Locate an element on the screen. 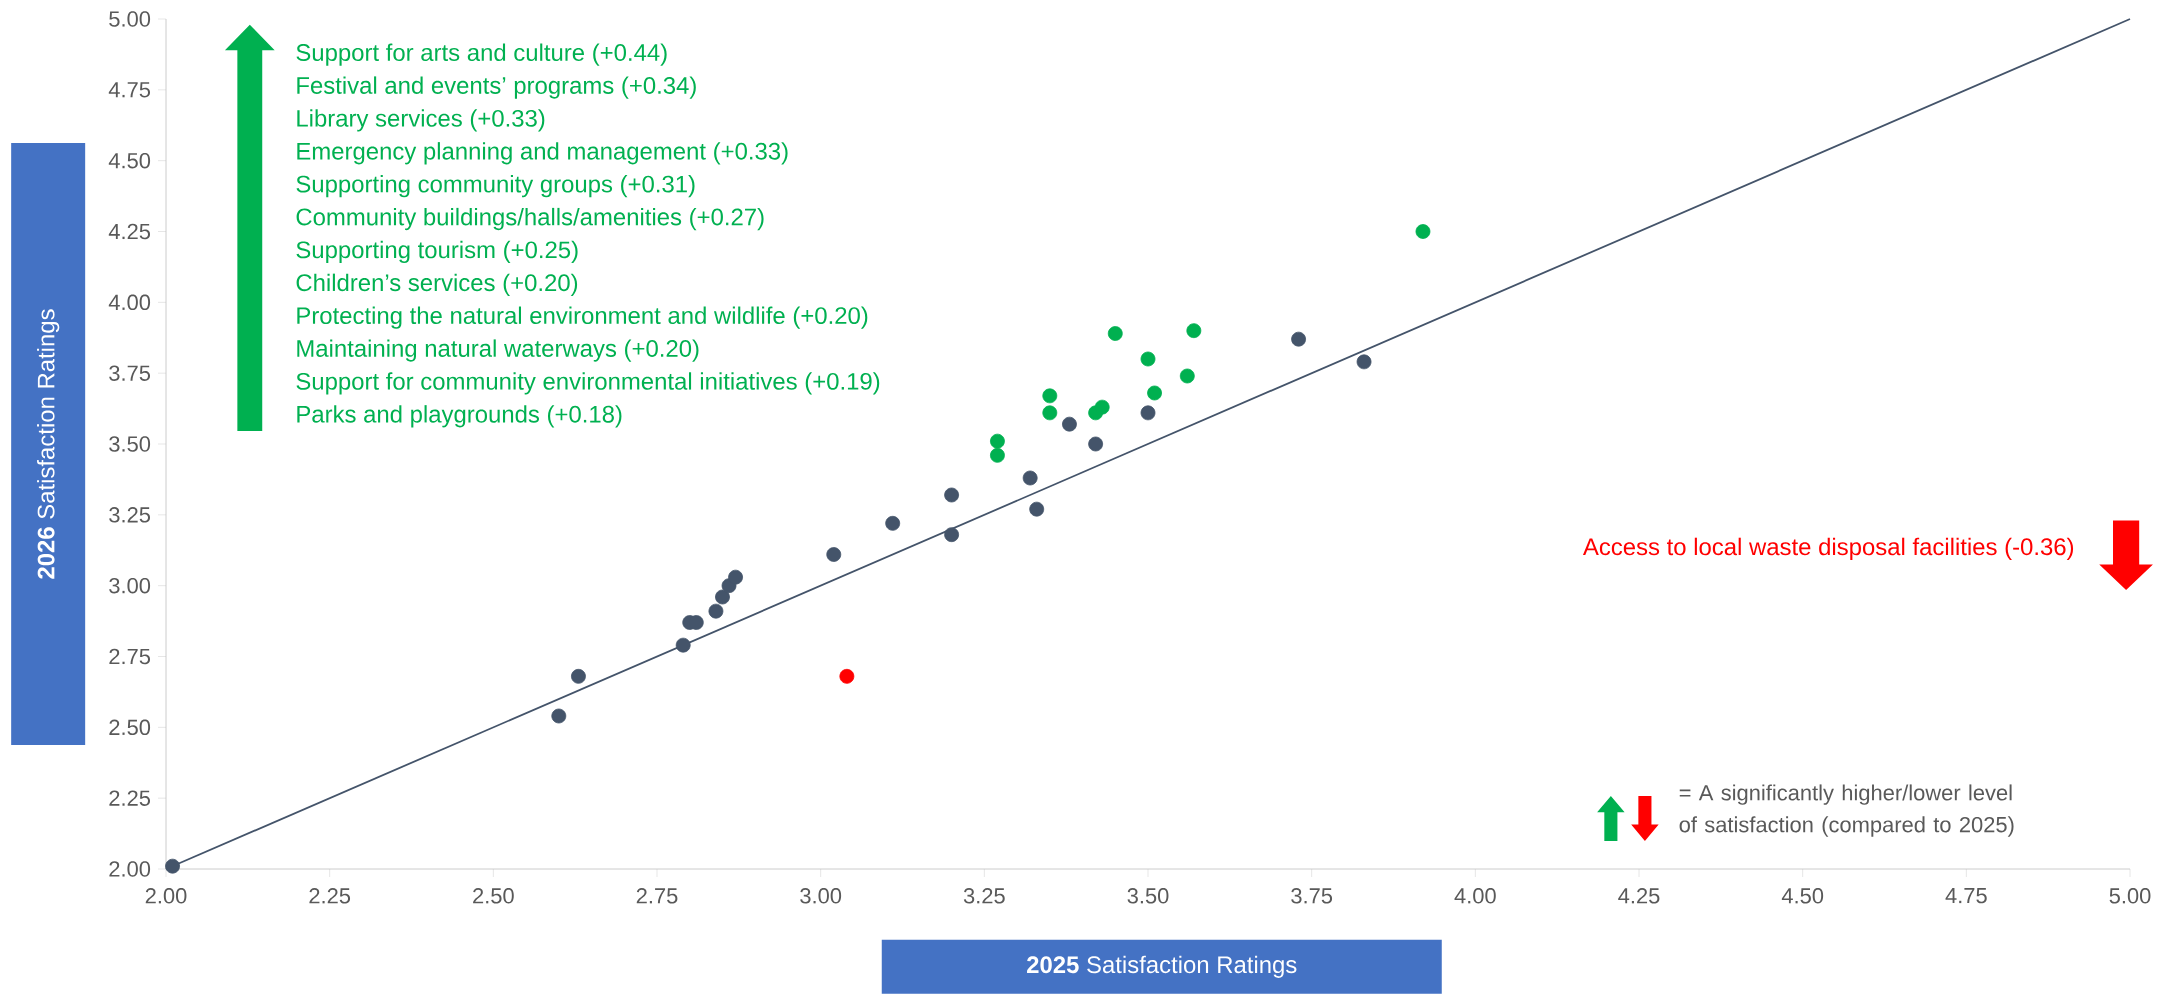 The height and width of the screenshot is (995, 2169). y-tick-label: 2.25 is located at coordinates (130, 798).